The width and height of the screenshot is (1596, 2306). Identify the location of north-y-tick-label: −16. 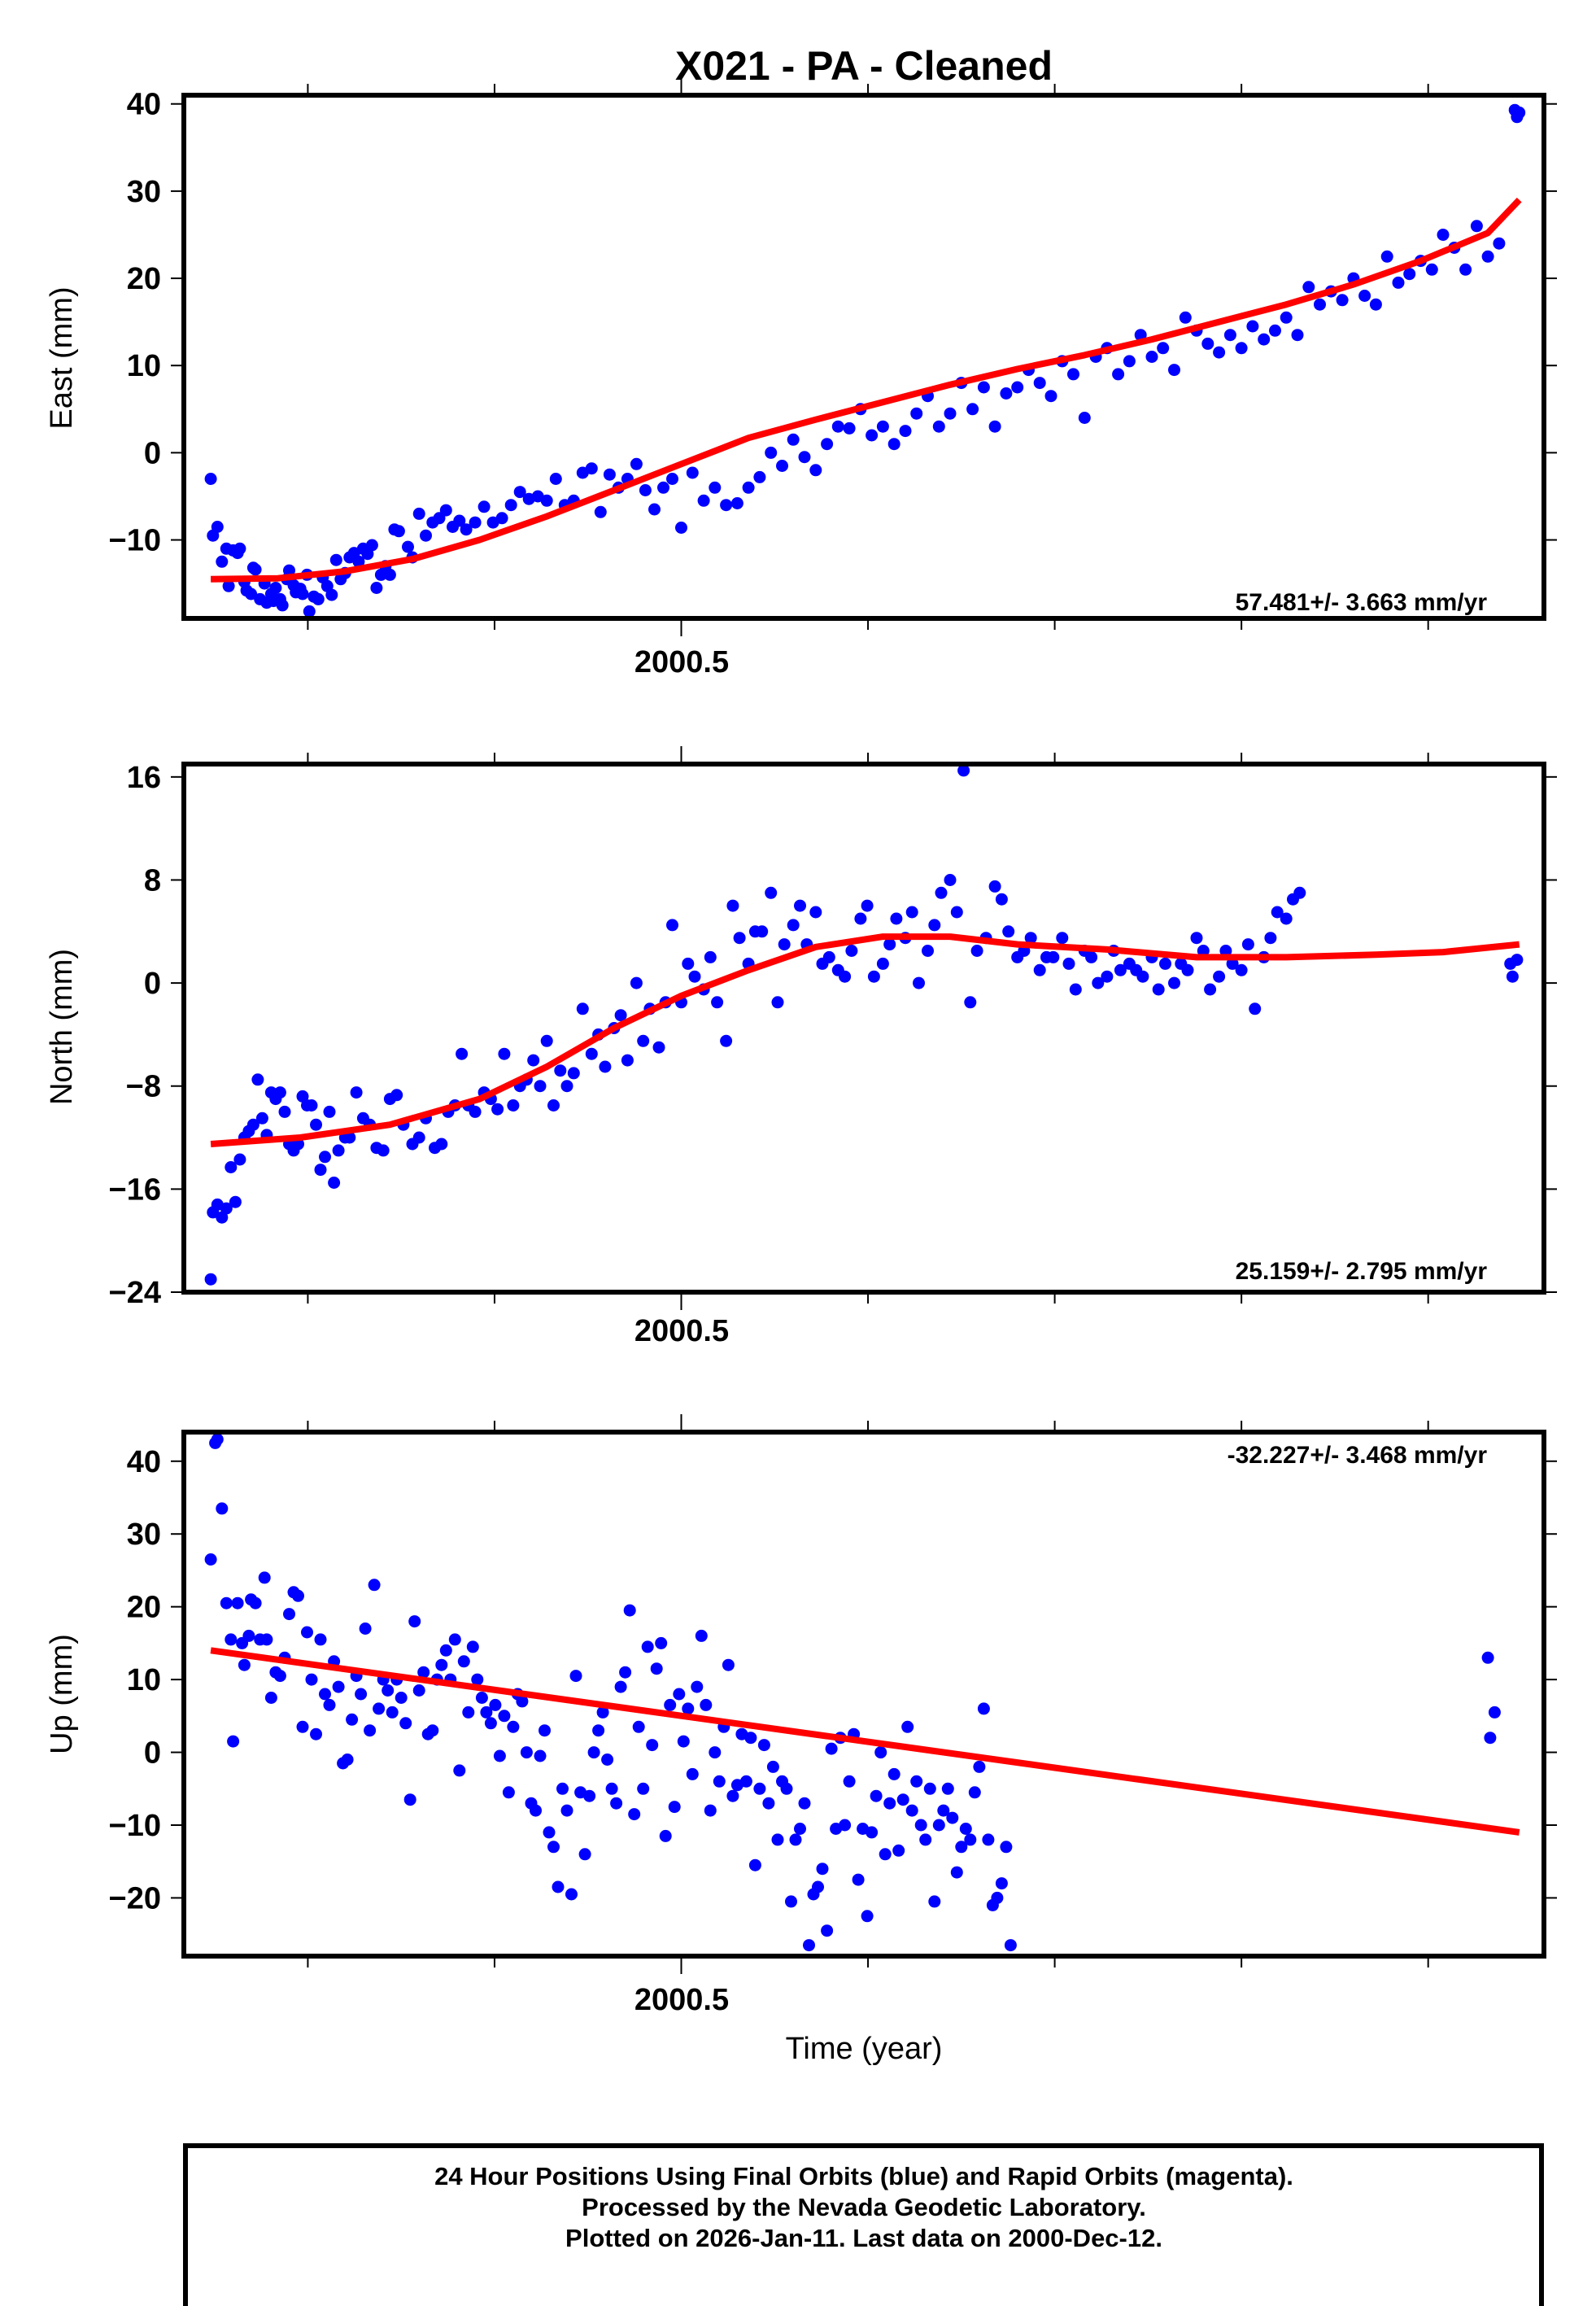
(135, 1190).